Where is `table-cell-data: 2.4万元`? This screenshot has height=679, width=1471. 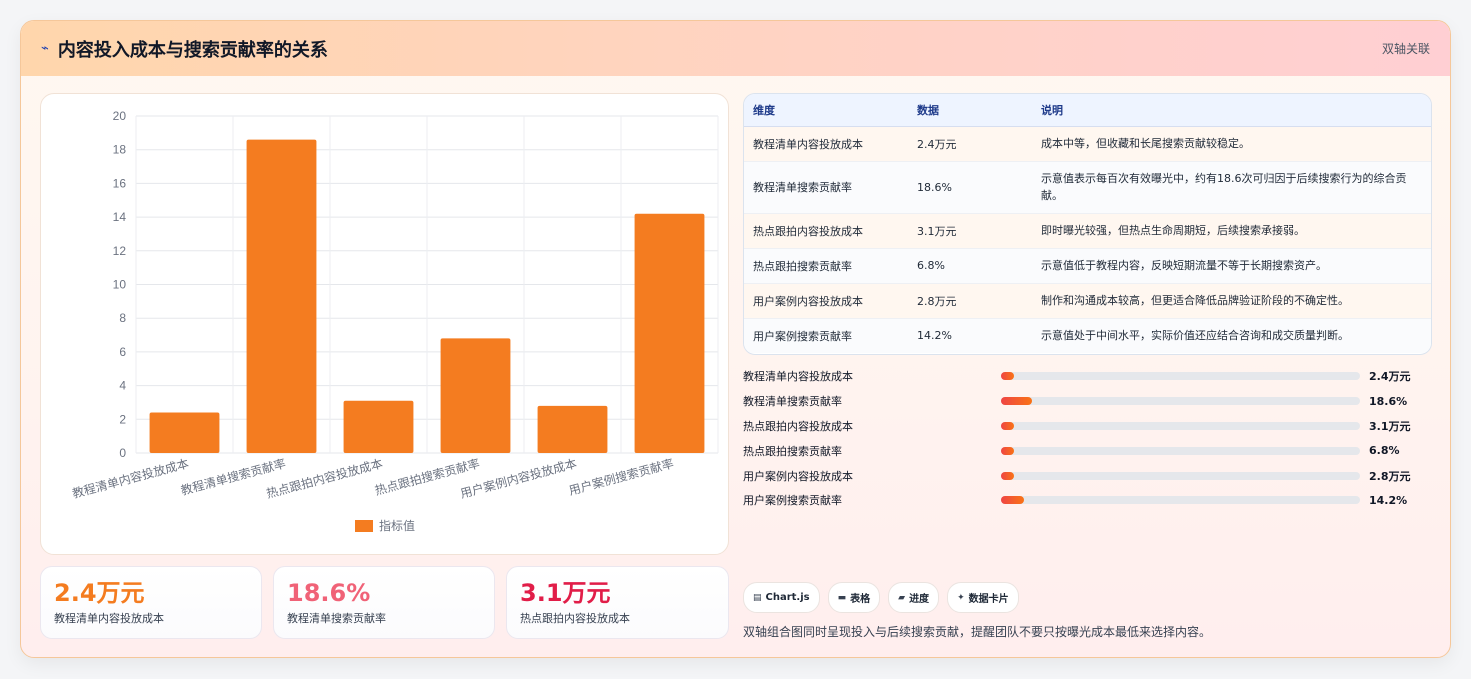 table-cell-data: 2.4万元 is located at coordinates (970, 144).